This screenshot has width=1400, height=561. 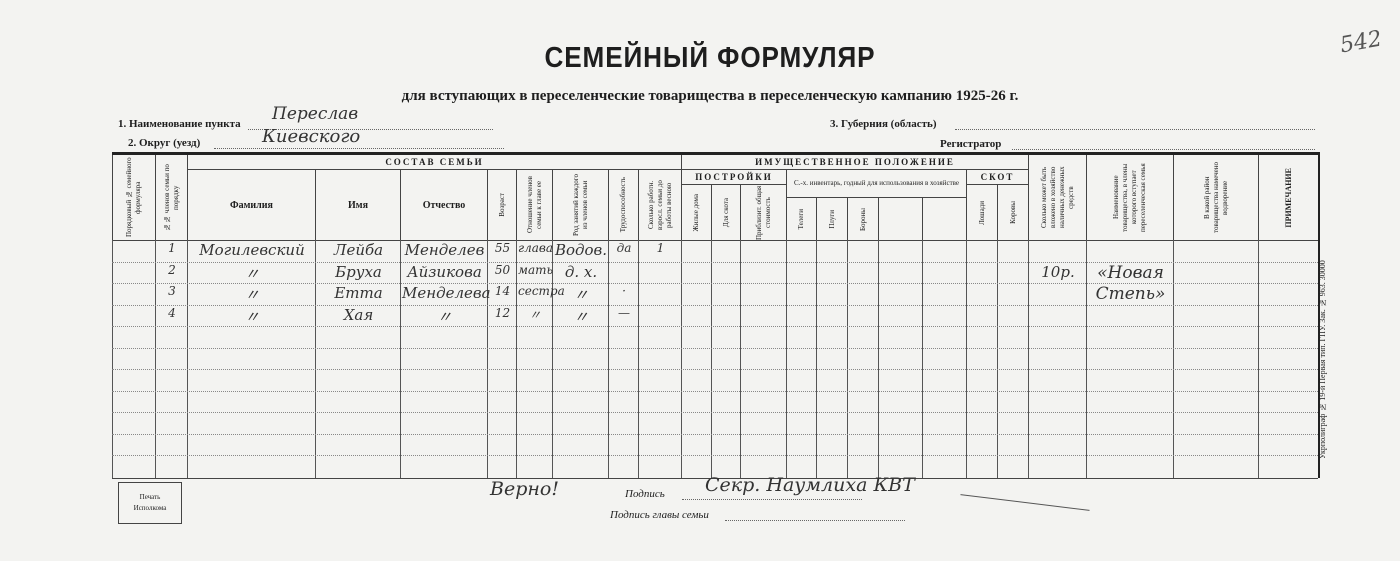 I want to click on punkt-value: Переслав, so click(x=315, y=114).